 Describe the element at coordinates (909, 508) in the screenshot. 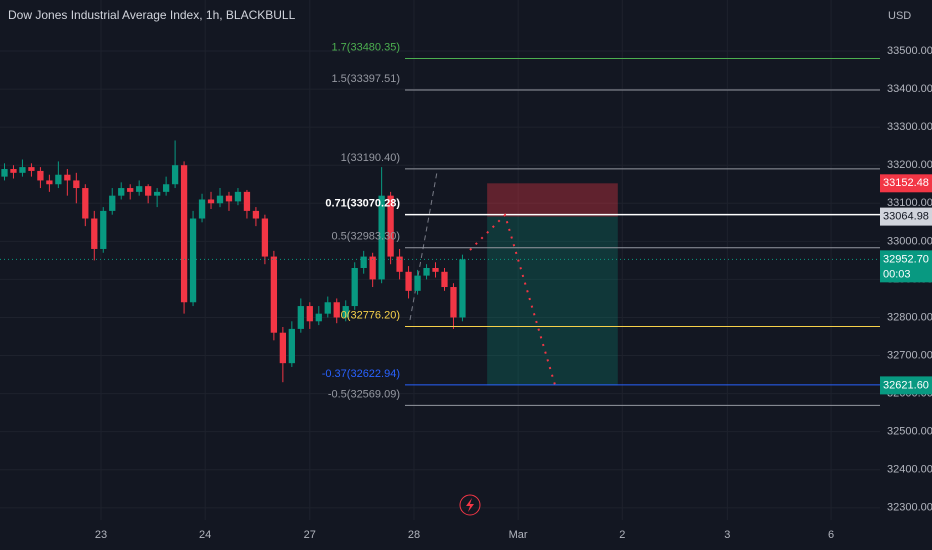

I see `y-tick-label: 32300.00` at that location.